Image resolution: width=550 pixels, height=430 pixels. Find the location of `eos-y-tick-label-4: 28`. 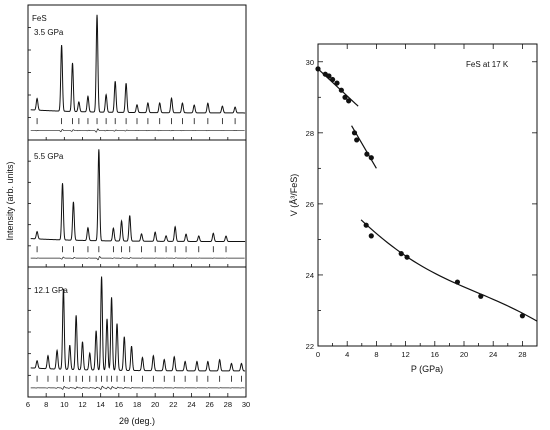

eos-y-tick-label-4: 28 is located at coordinates (310, 133).